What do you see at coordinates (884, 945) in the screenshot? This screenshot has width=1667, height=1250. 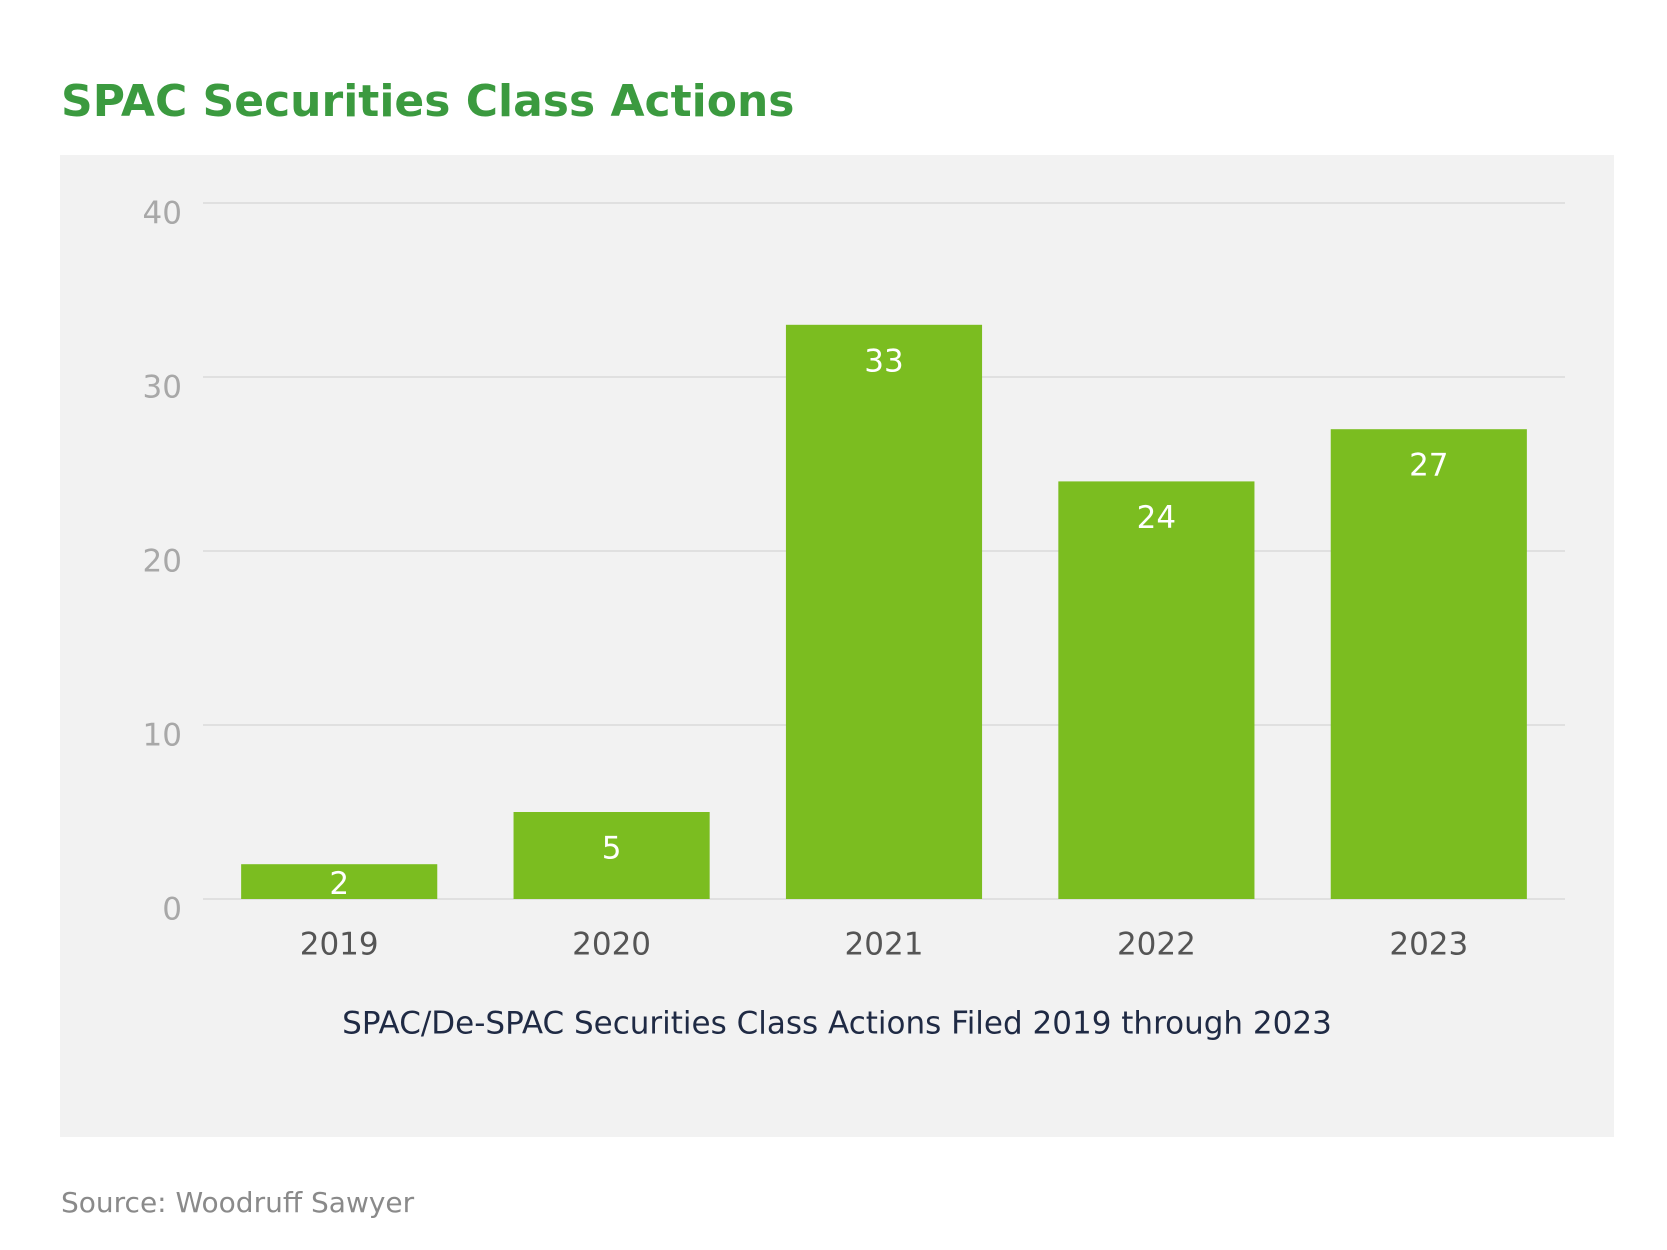 I see `x-tick-label: 2021` at bounding box center [884, 945].